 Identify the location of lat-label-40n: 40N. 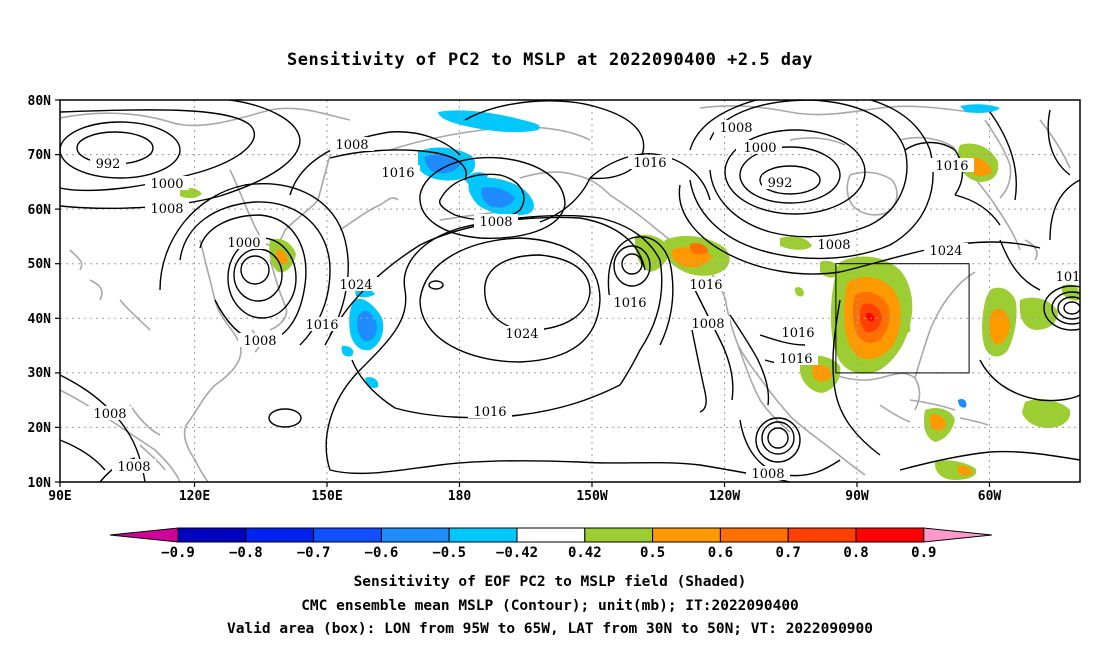
(40, 319).